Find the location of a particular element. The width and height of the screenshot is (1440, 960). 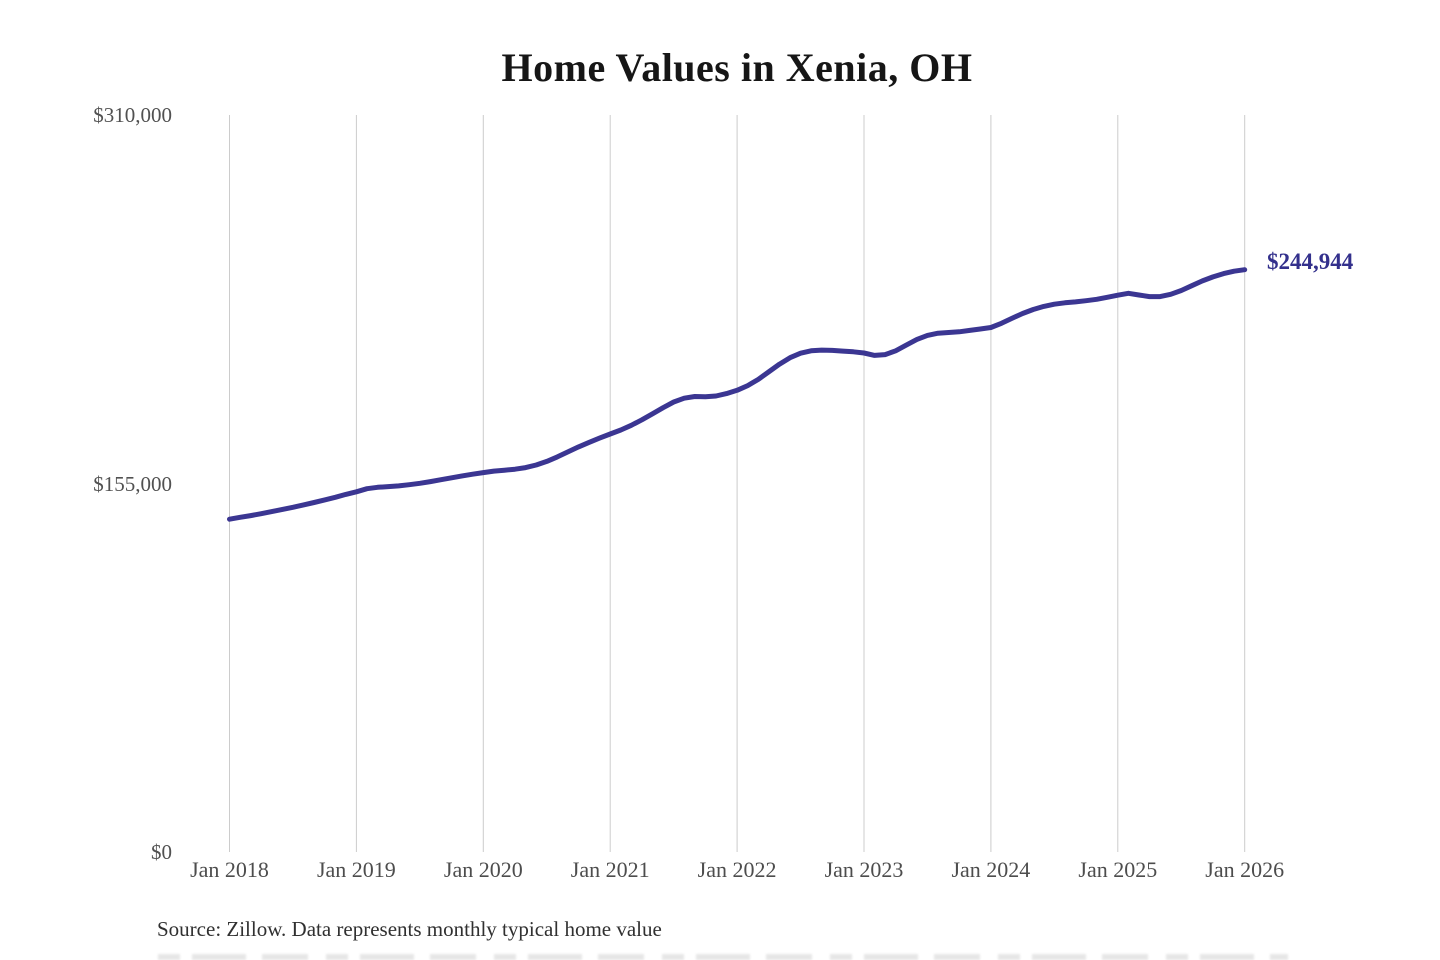

y-axis: $310,000 $155,000 $0 is located at coordinates (106, 480).